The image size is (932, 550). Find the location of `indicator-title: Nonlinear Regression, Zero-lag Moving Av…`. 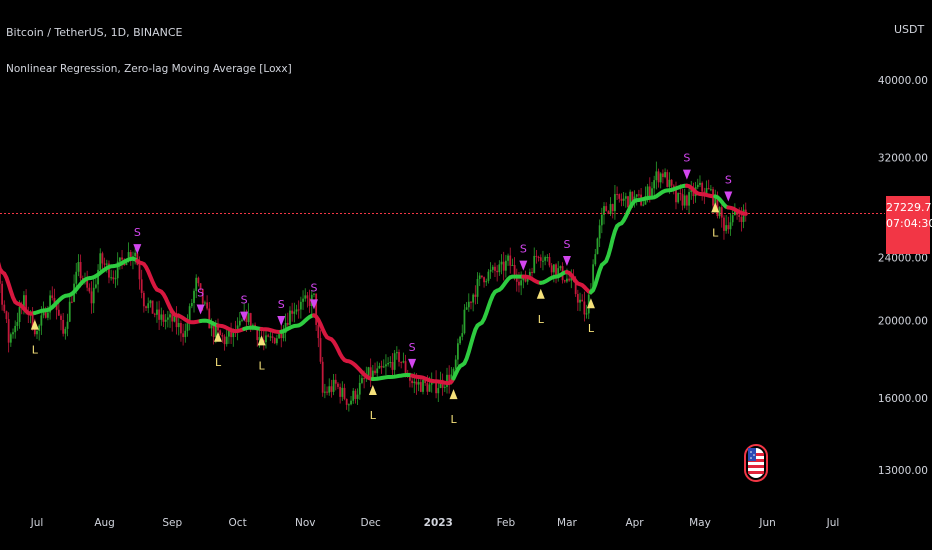

indicator-title: Nonlinear Regression, Zero-lag Moving Av… is located at coordinates (149, 69).